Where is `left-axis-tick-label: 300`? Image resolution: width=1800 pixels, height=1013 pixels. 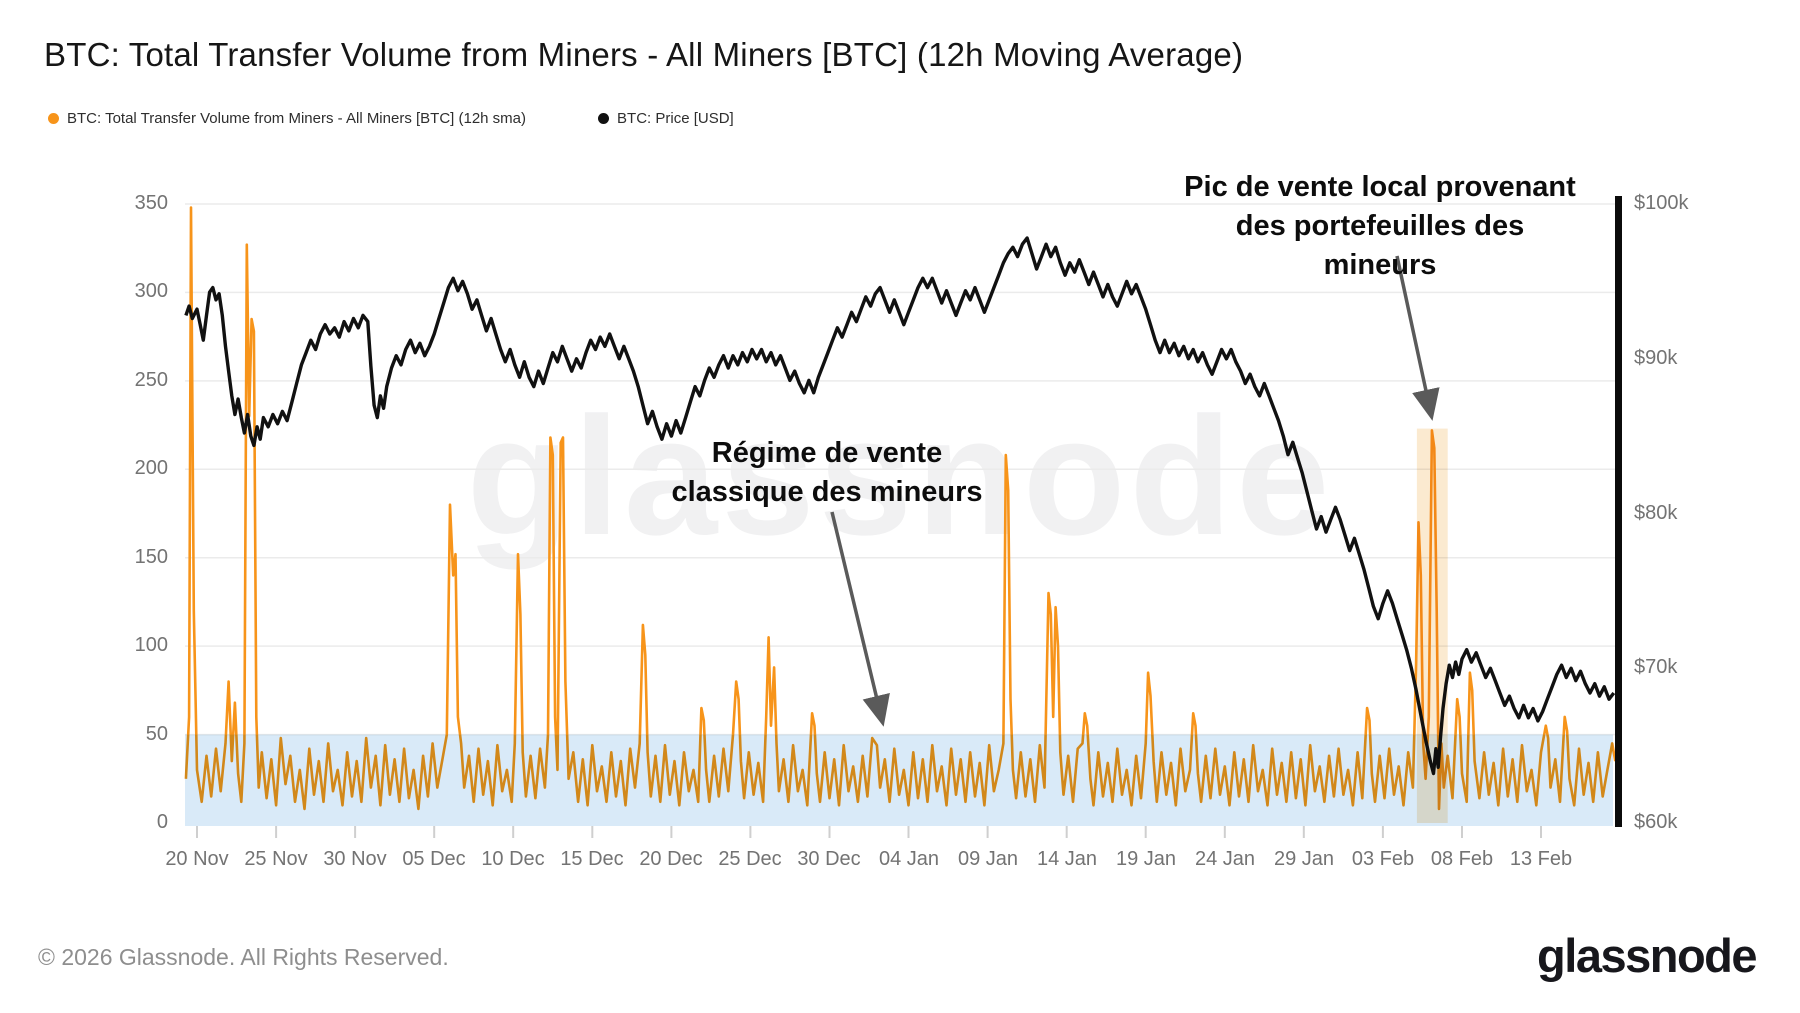 left-axis-tick-label: 300 is located at coordinates (151, 291).